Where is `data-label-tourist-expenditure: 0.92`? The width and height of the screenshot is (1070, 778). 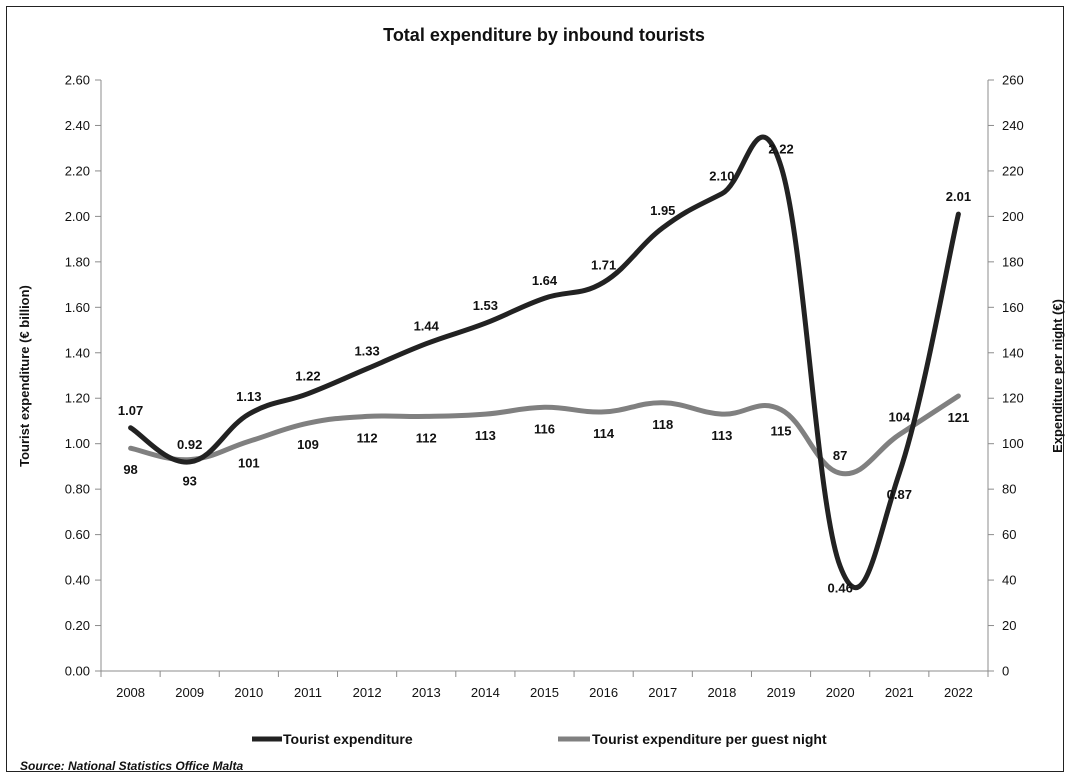
data-label-tourist-expenditure: 0.92 is located at coordinates (189, 444).